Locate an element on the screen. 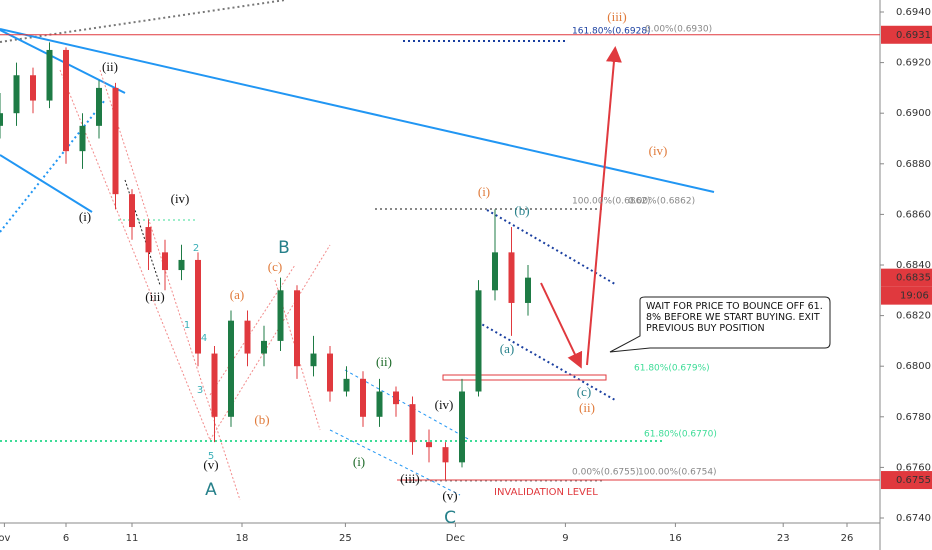 Image resolution: width=932 pixels, height=550 pixels. price-tag-label: 0.6835 is located at coordinates (913, 278).